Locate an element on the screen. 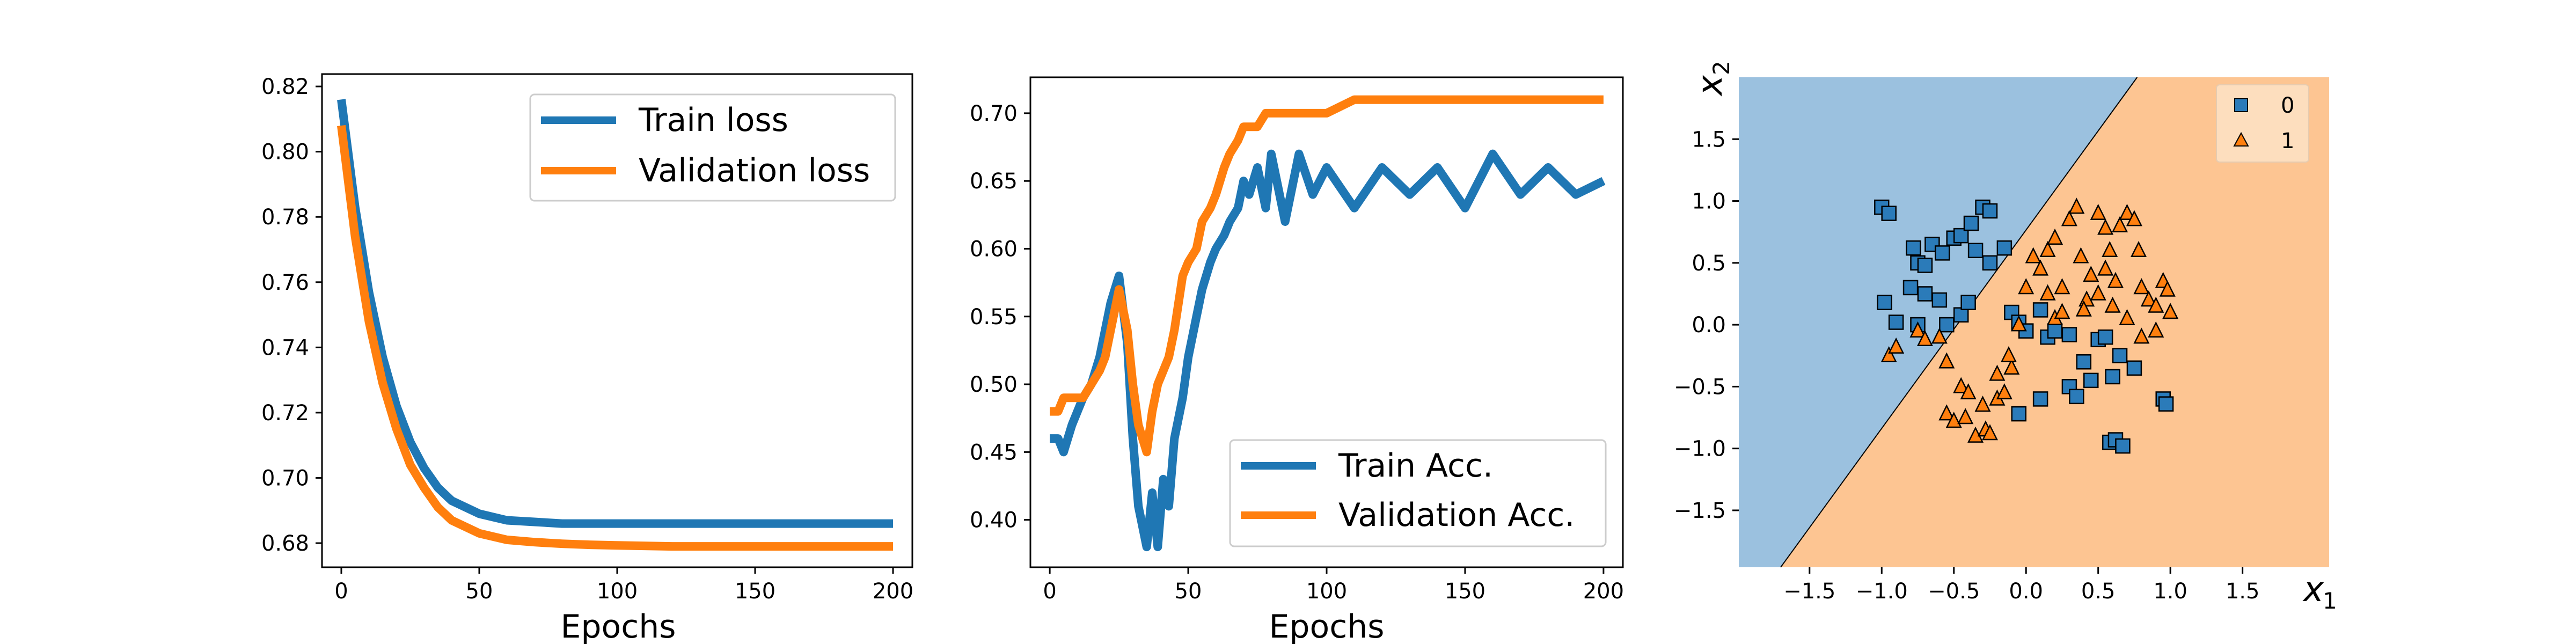 The image size is (2576, 644). x-tick-label: 100 is located at coordinates (1326, 591).